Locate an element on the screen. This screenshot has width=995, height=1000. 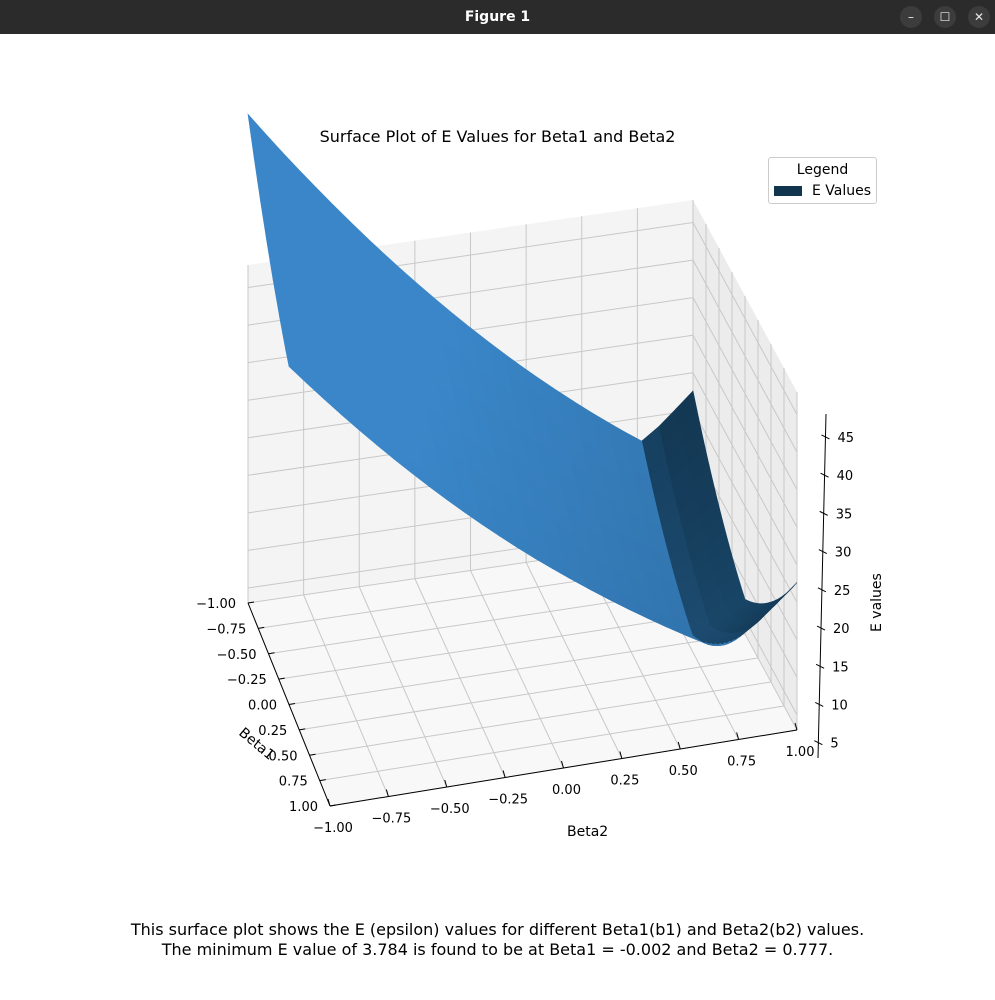
window-title: Figure 1 is located at coordinates (497, 17).